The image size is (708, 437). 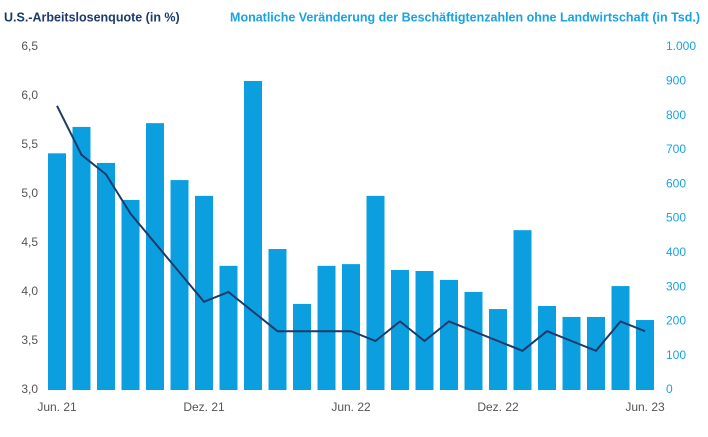 What do you see at coordinates (57, 407) in the screenshot?
I see `x-tick-label: Jun. 21` at bounding box center [57, 407].